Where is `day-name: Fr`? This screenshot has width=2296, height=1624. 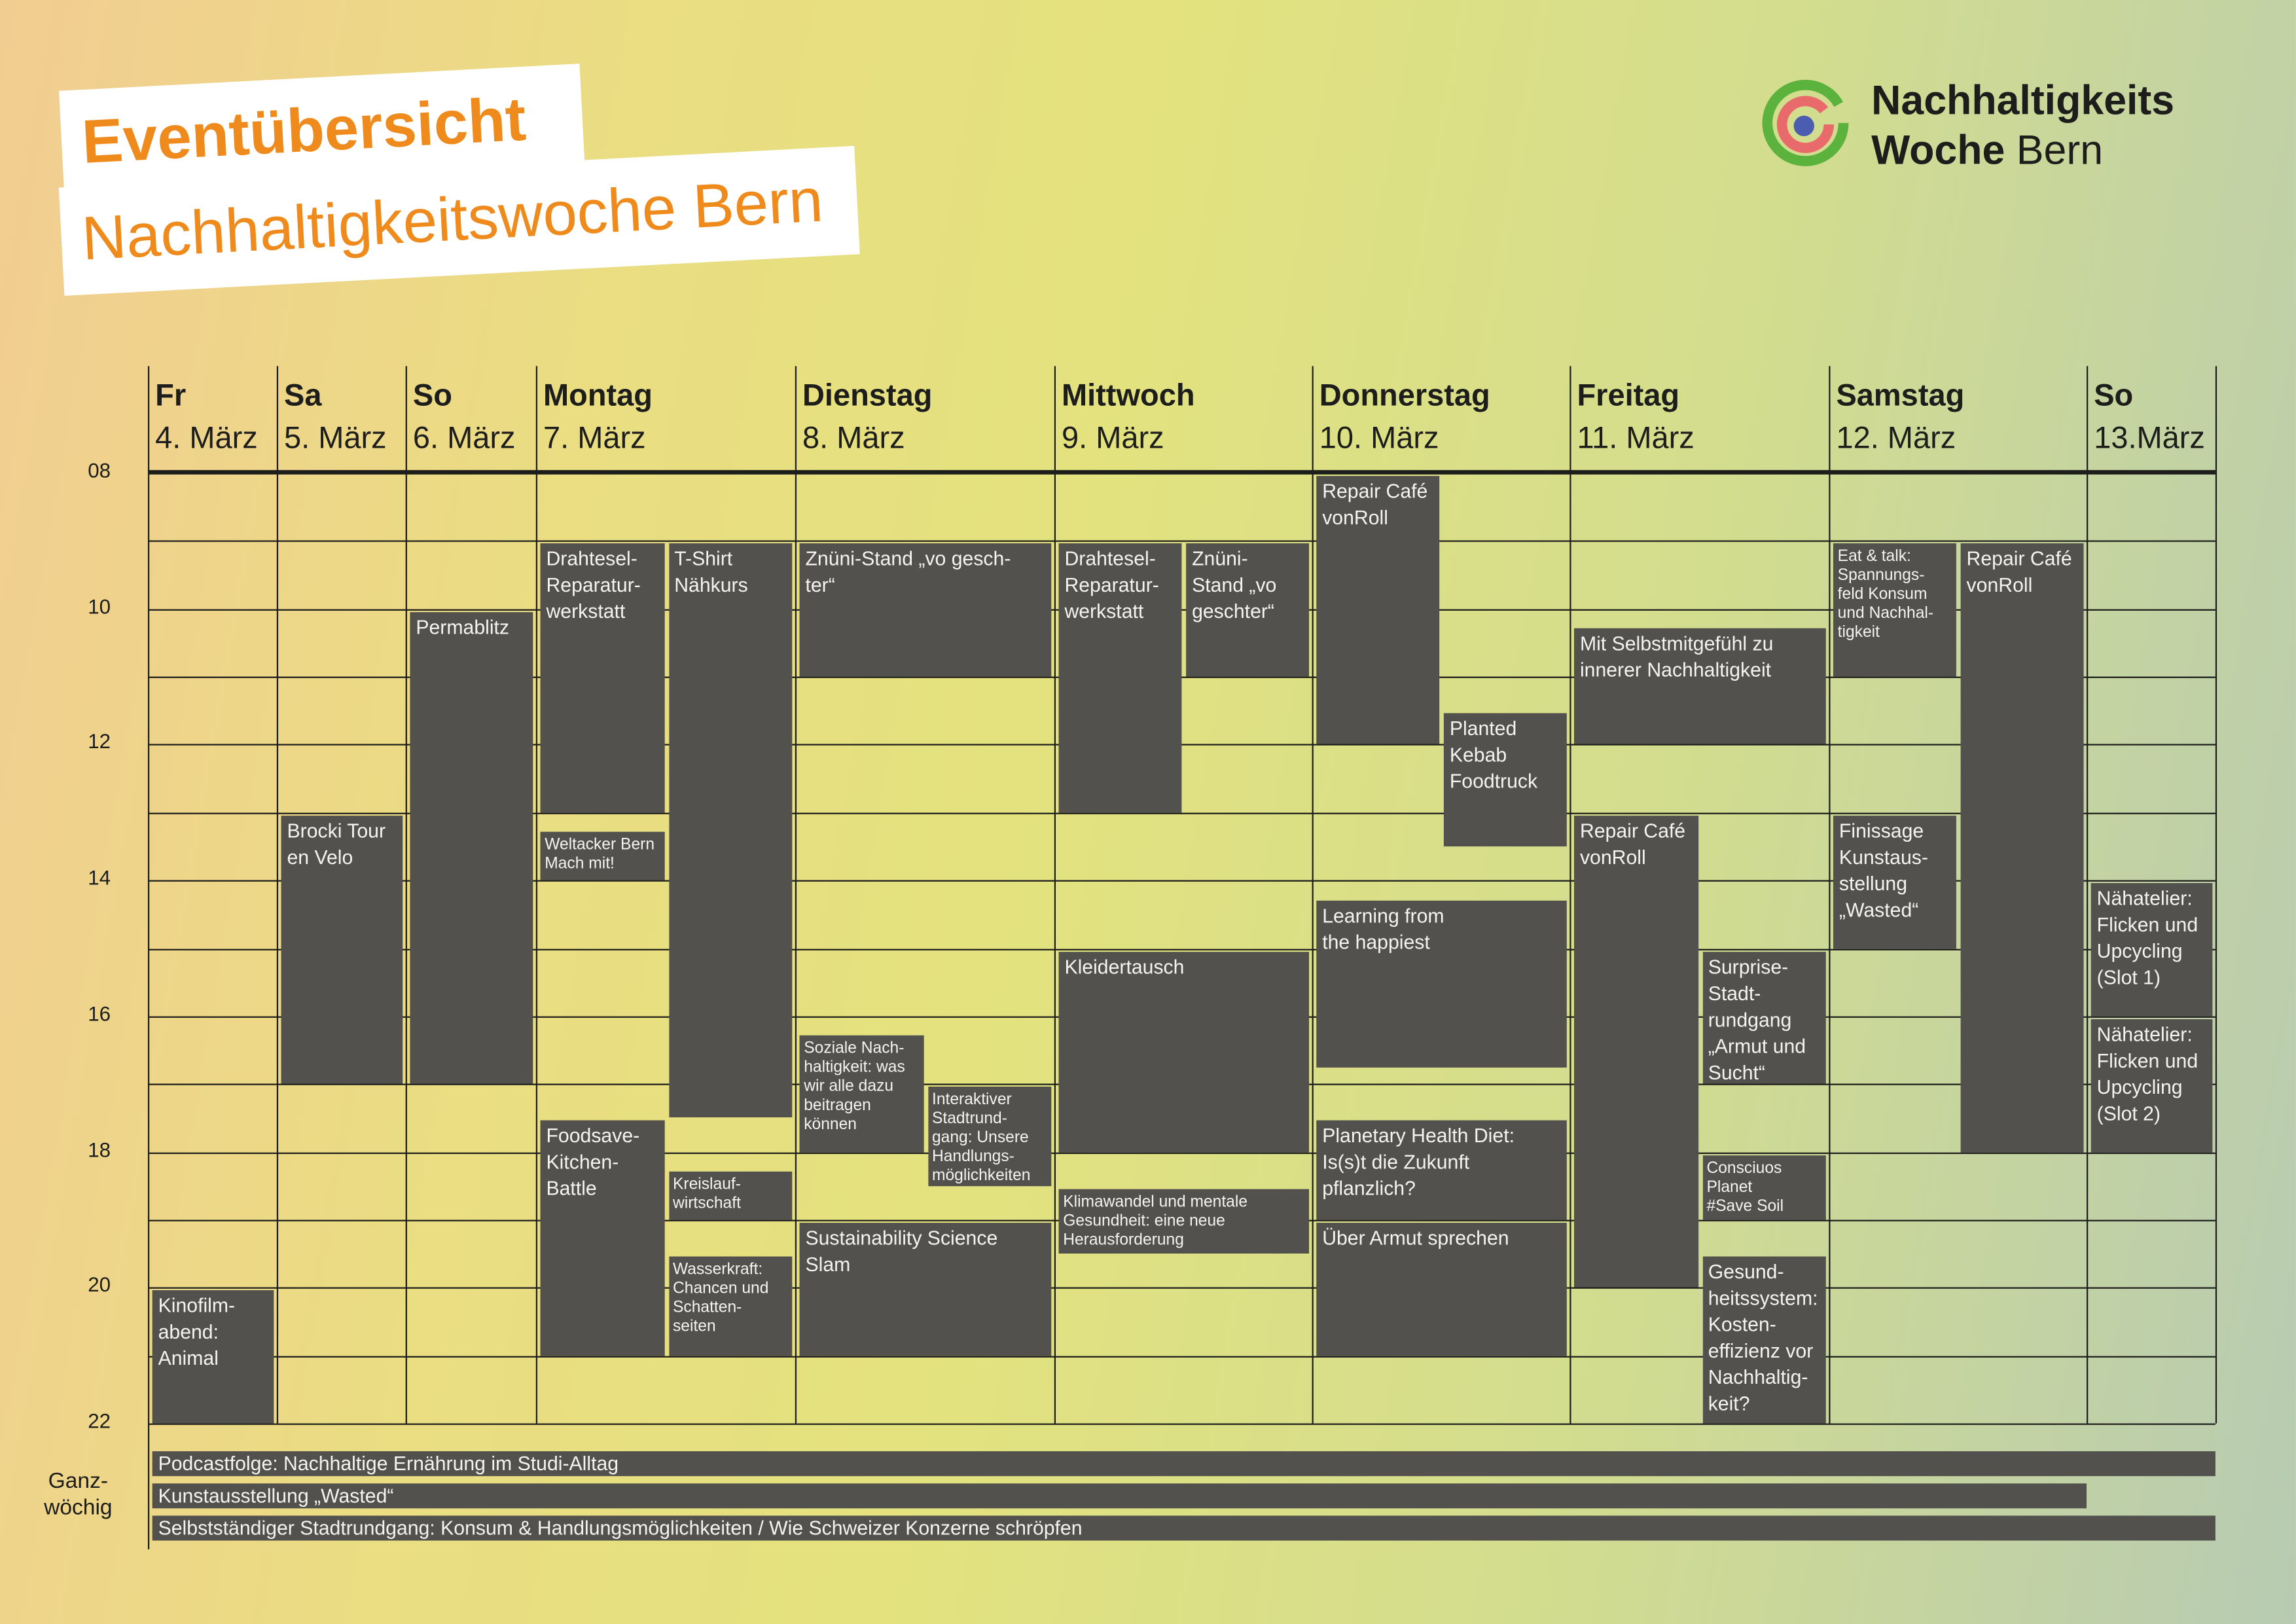
day-name: Fr is located at coordinates (171, 396).